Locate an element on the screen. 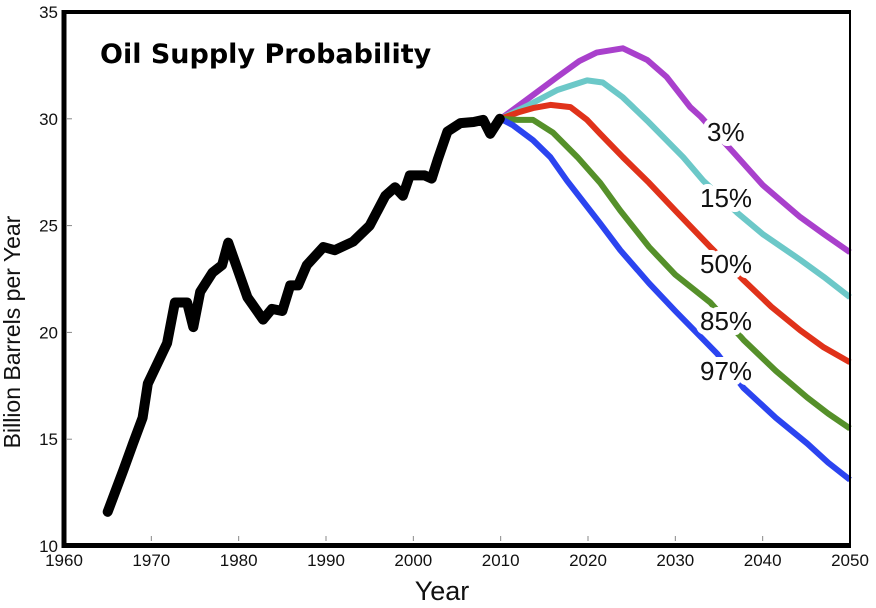 The height and width of the screenshot is (608, 876). x-tick-label: 2010 is located at coordinates (501, 560).